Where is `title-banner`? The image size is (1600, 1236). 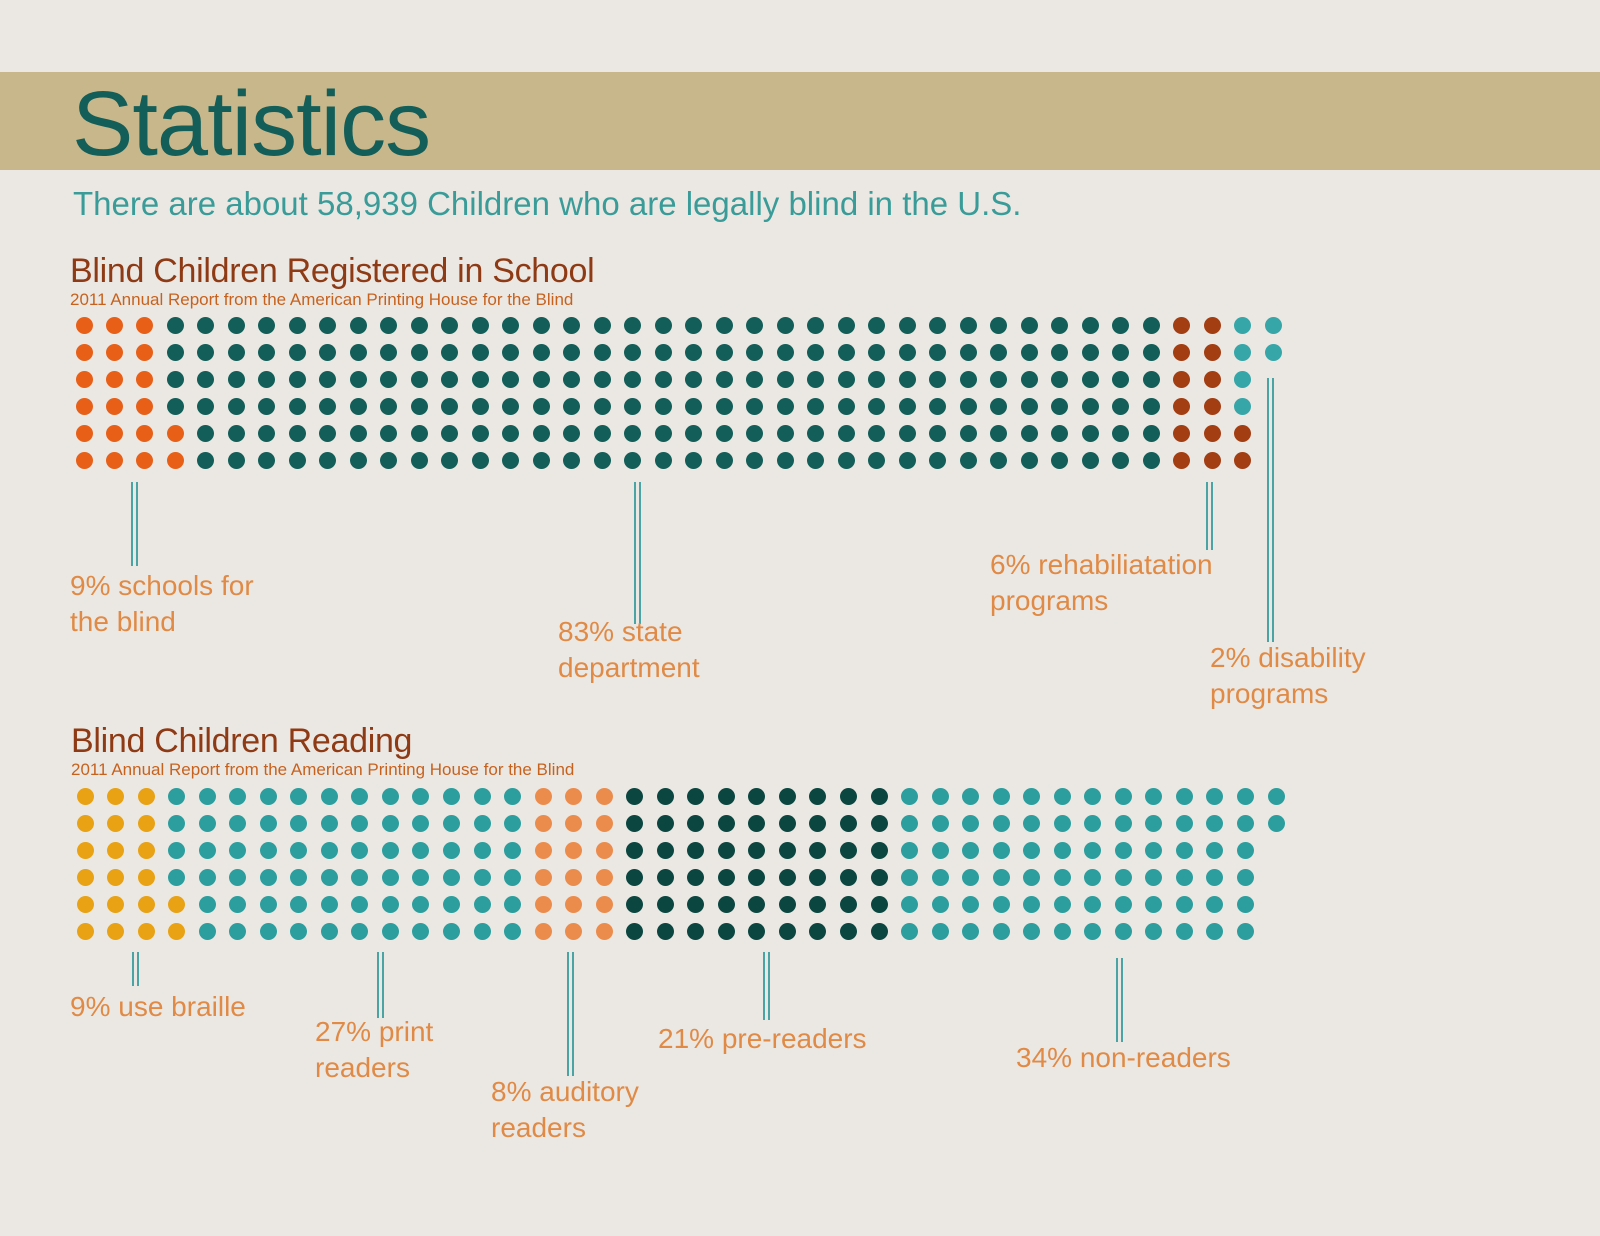
title-banner is located at coordinates (800, 121).